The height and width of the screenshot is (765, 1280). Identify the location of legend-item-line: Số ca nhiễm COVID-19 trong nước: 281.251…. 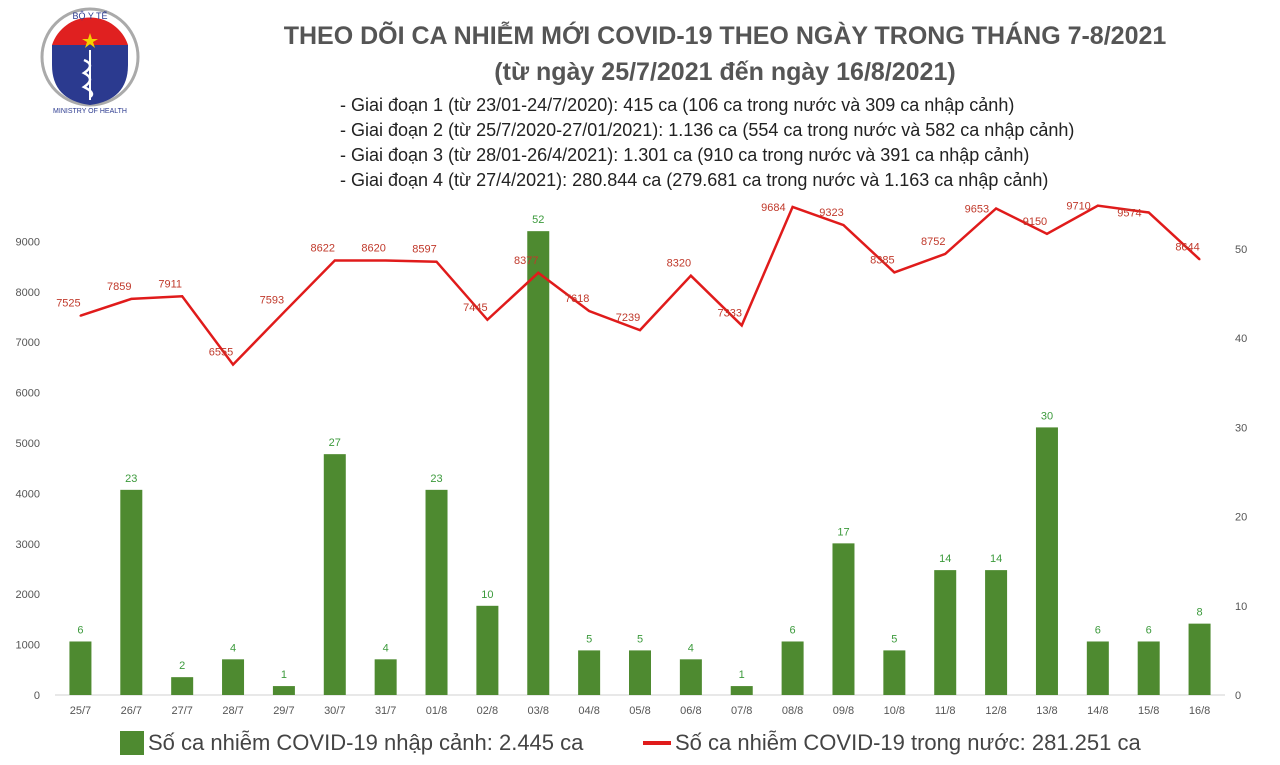
(892, 743).